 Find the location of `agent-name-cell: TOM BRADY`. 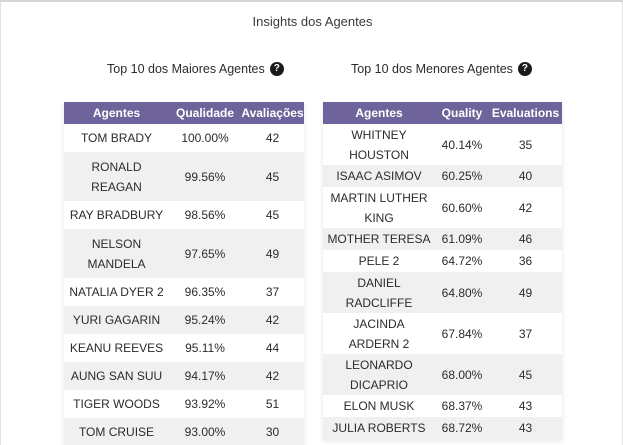

agent-name-cell: TOM BRADY is located at coordinates (116, 138).